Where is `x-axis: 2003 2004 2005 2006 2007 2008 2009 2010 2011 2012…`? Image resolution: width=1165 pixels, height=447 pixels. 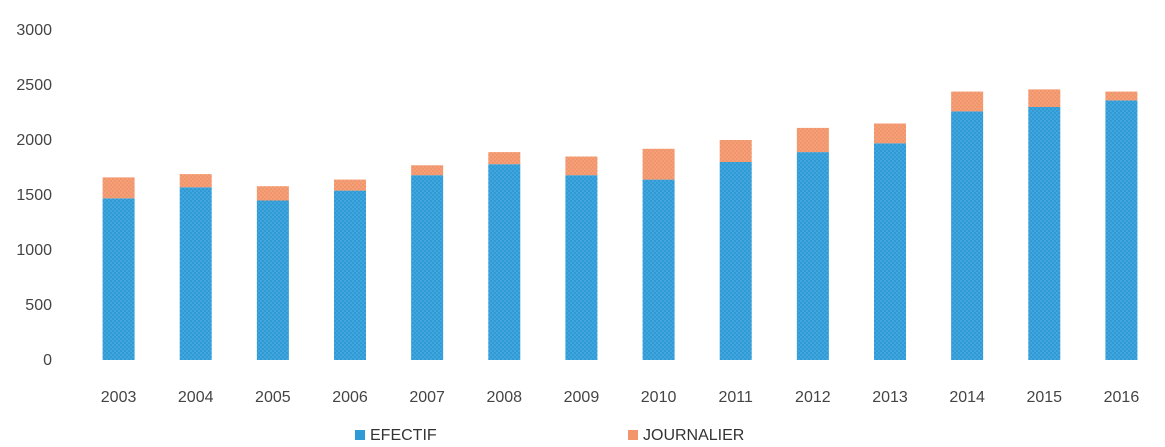 x-axis: 2003 2004 2005 2006 2007 2008 2009 2010 2011 2012… is located at coordinates (620, 397).